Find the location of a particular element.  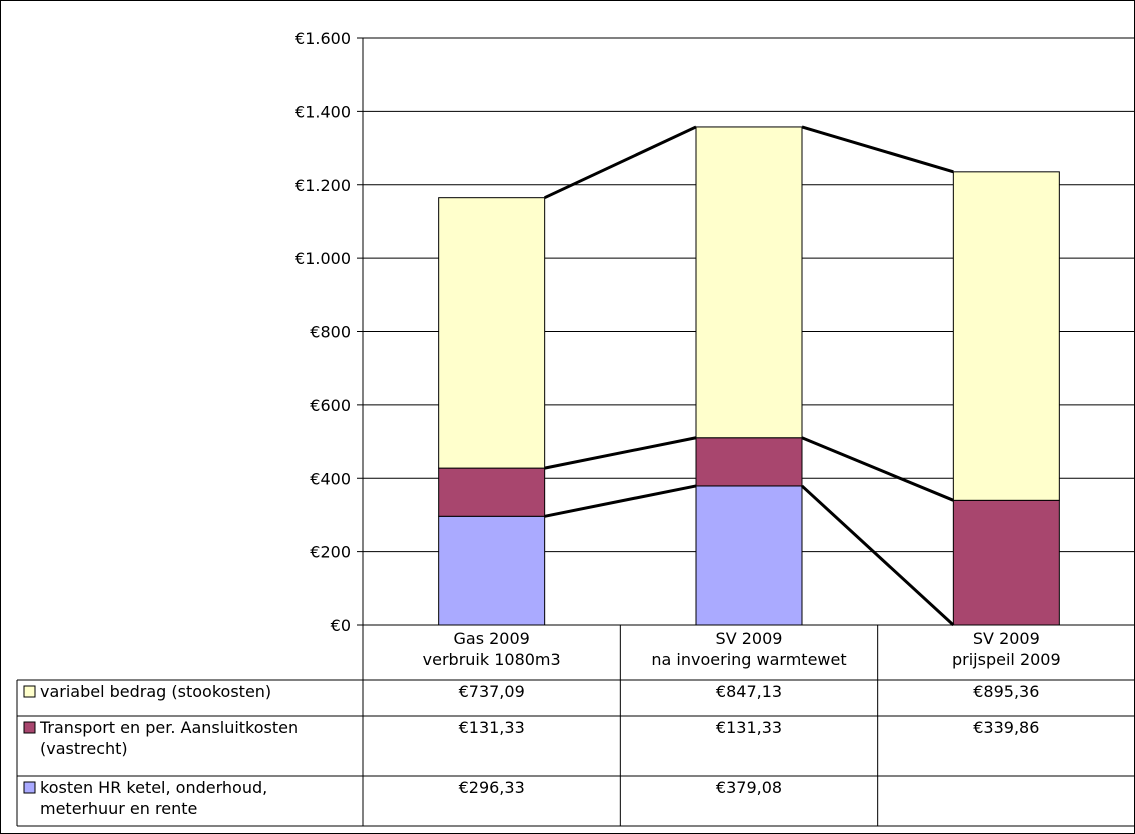

y-tick-label: €800 is located at coordinates (330, 332).